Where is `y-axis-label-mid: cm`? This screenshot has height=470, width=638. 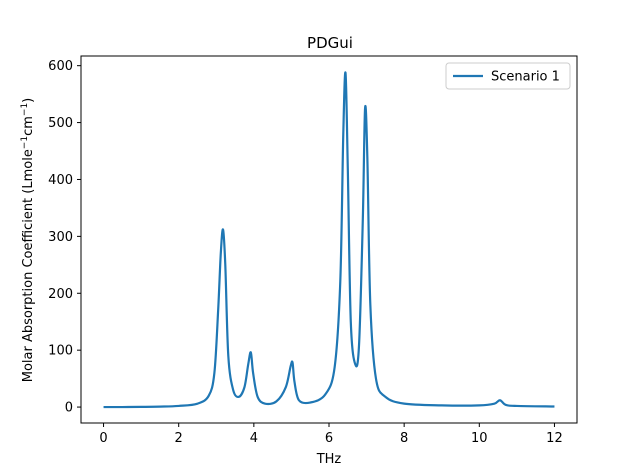
y-axis-label-mid: cm is located at coordinates (28, 126).